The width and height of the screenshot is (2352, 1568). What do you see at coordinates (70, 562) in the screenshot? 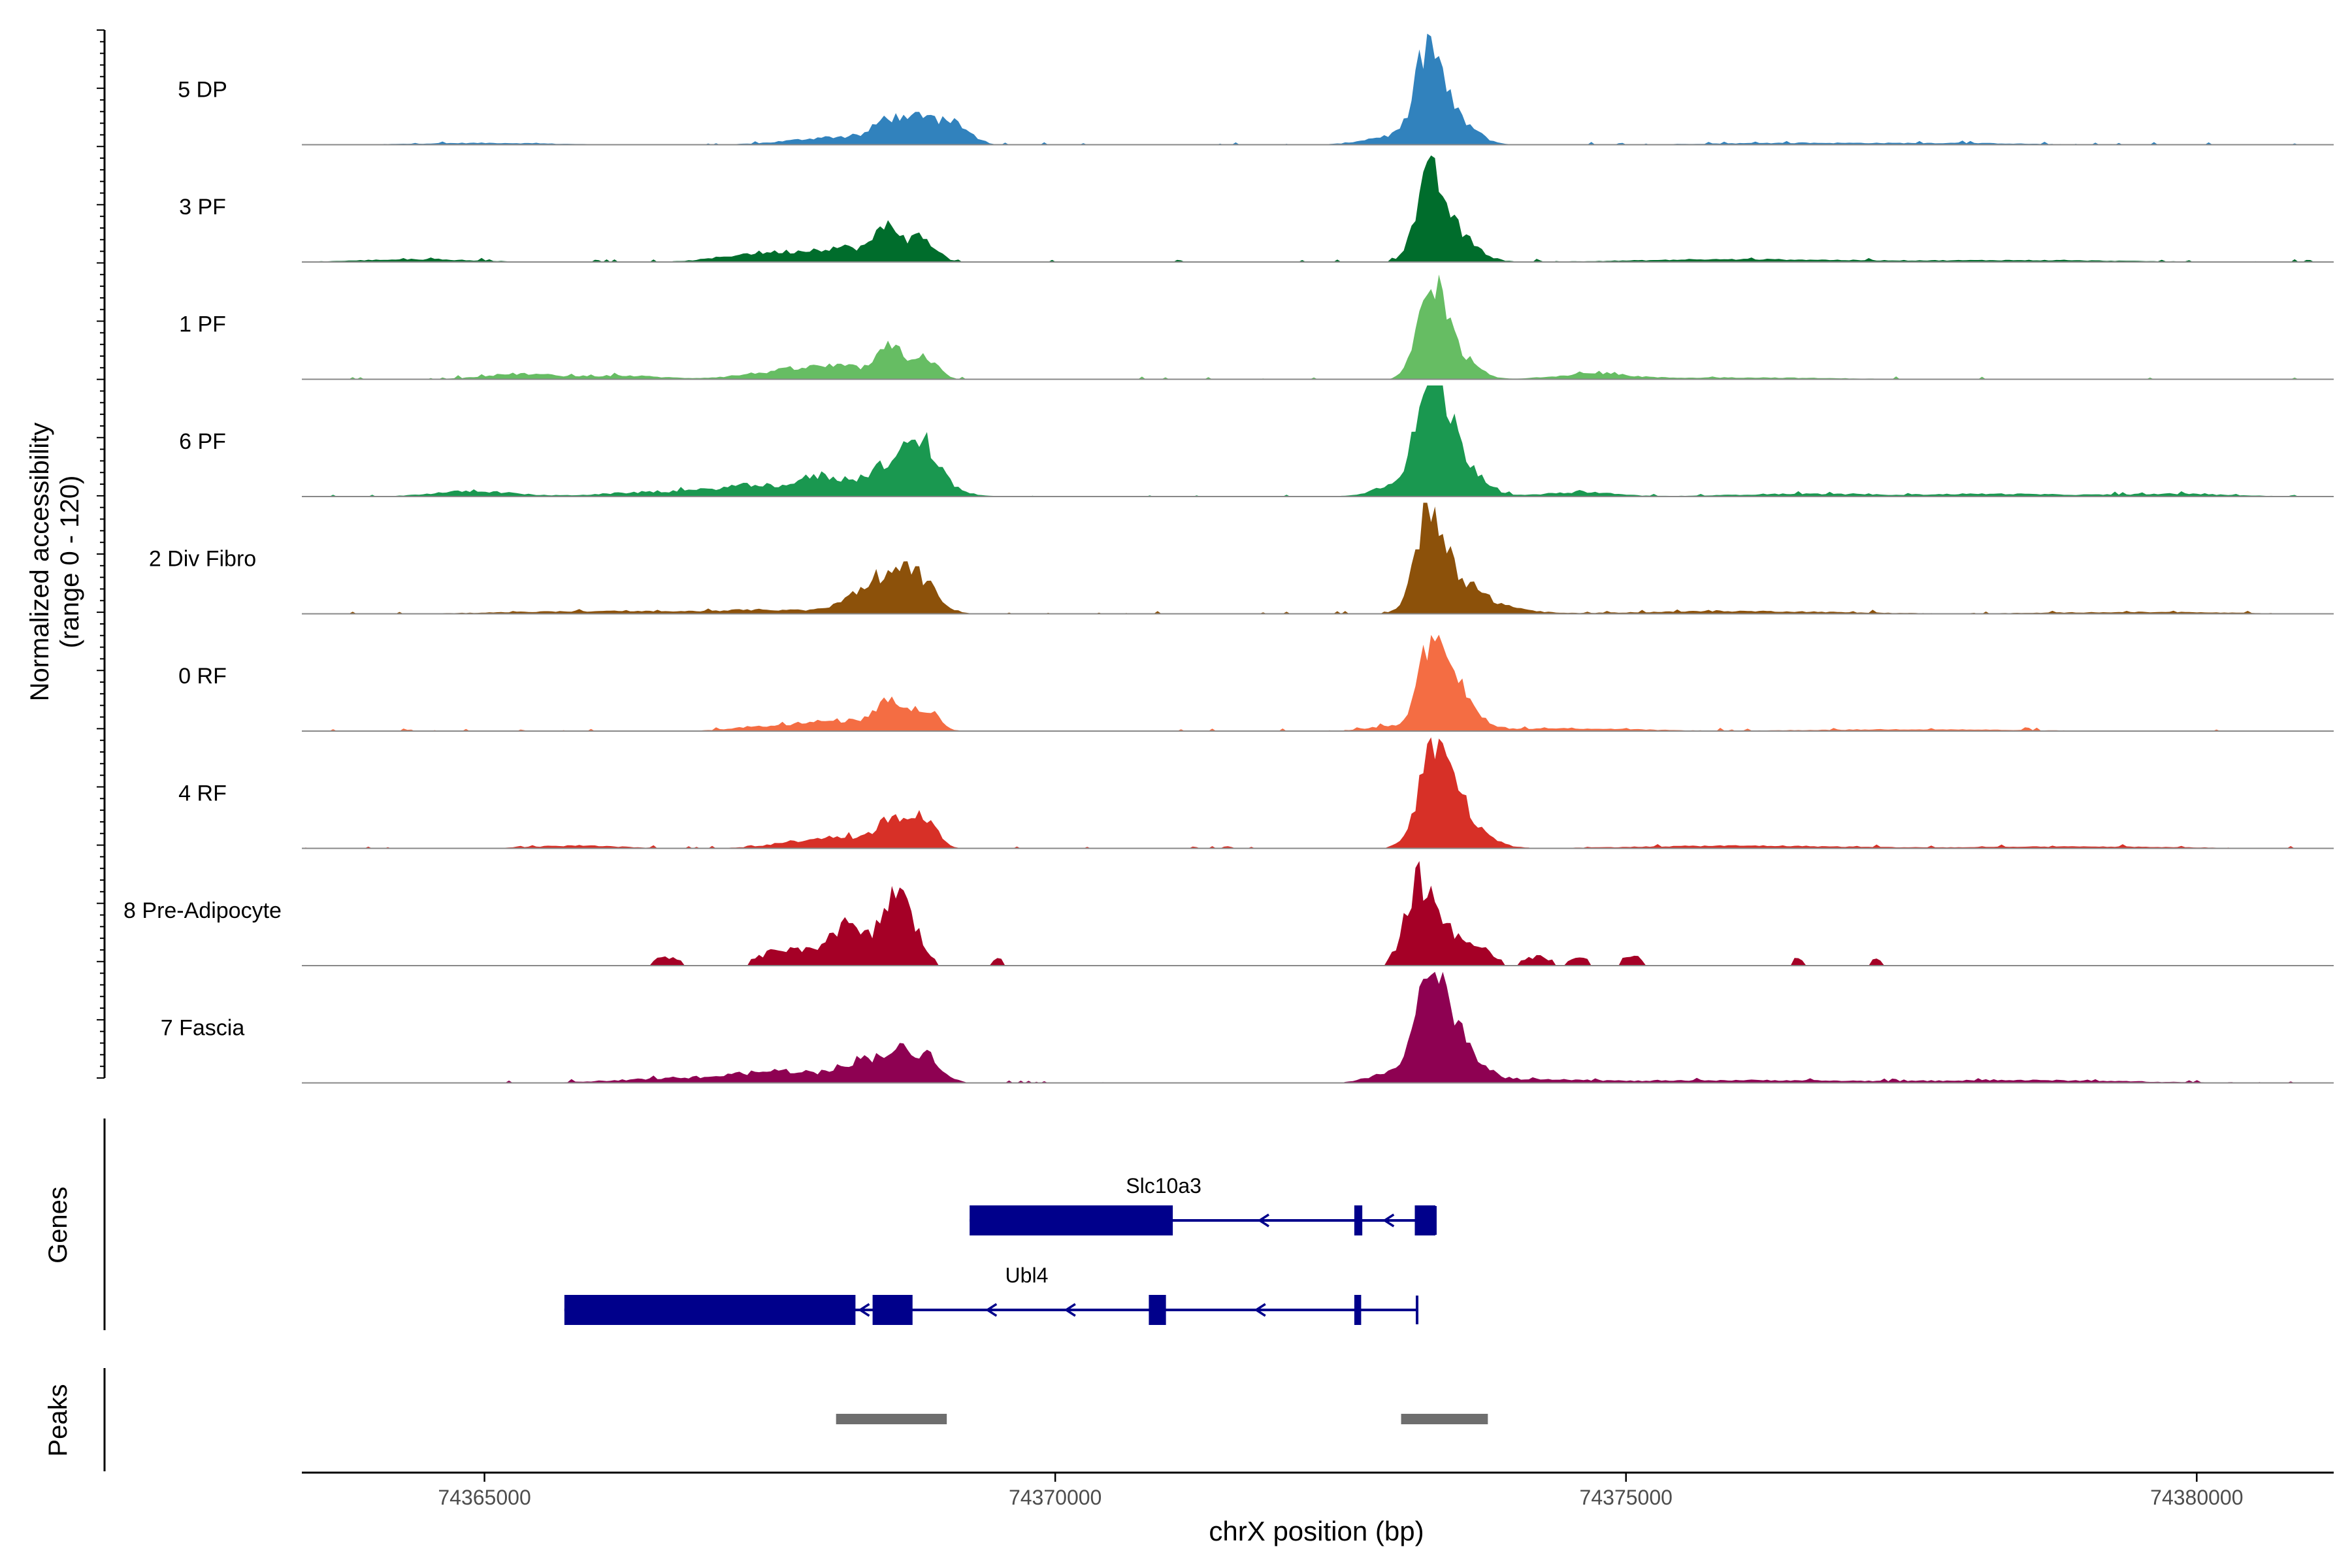
I see `y-axis-title-line2: (range 0 - 120)` at bounding box center [70, 562].